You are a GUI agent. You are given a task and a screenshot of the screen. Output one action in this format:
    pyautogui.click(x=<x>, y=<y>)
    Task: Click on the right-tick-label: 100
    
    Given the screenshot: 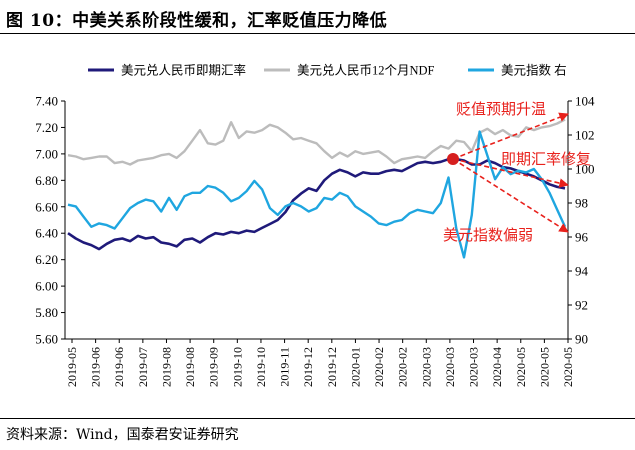 What is the action you would take?
    pyautogui.click(x=585, y=169)
    